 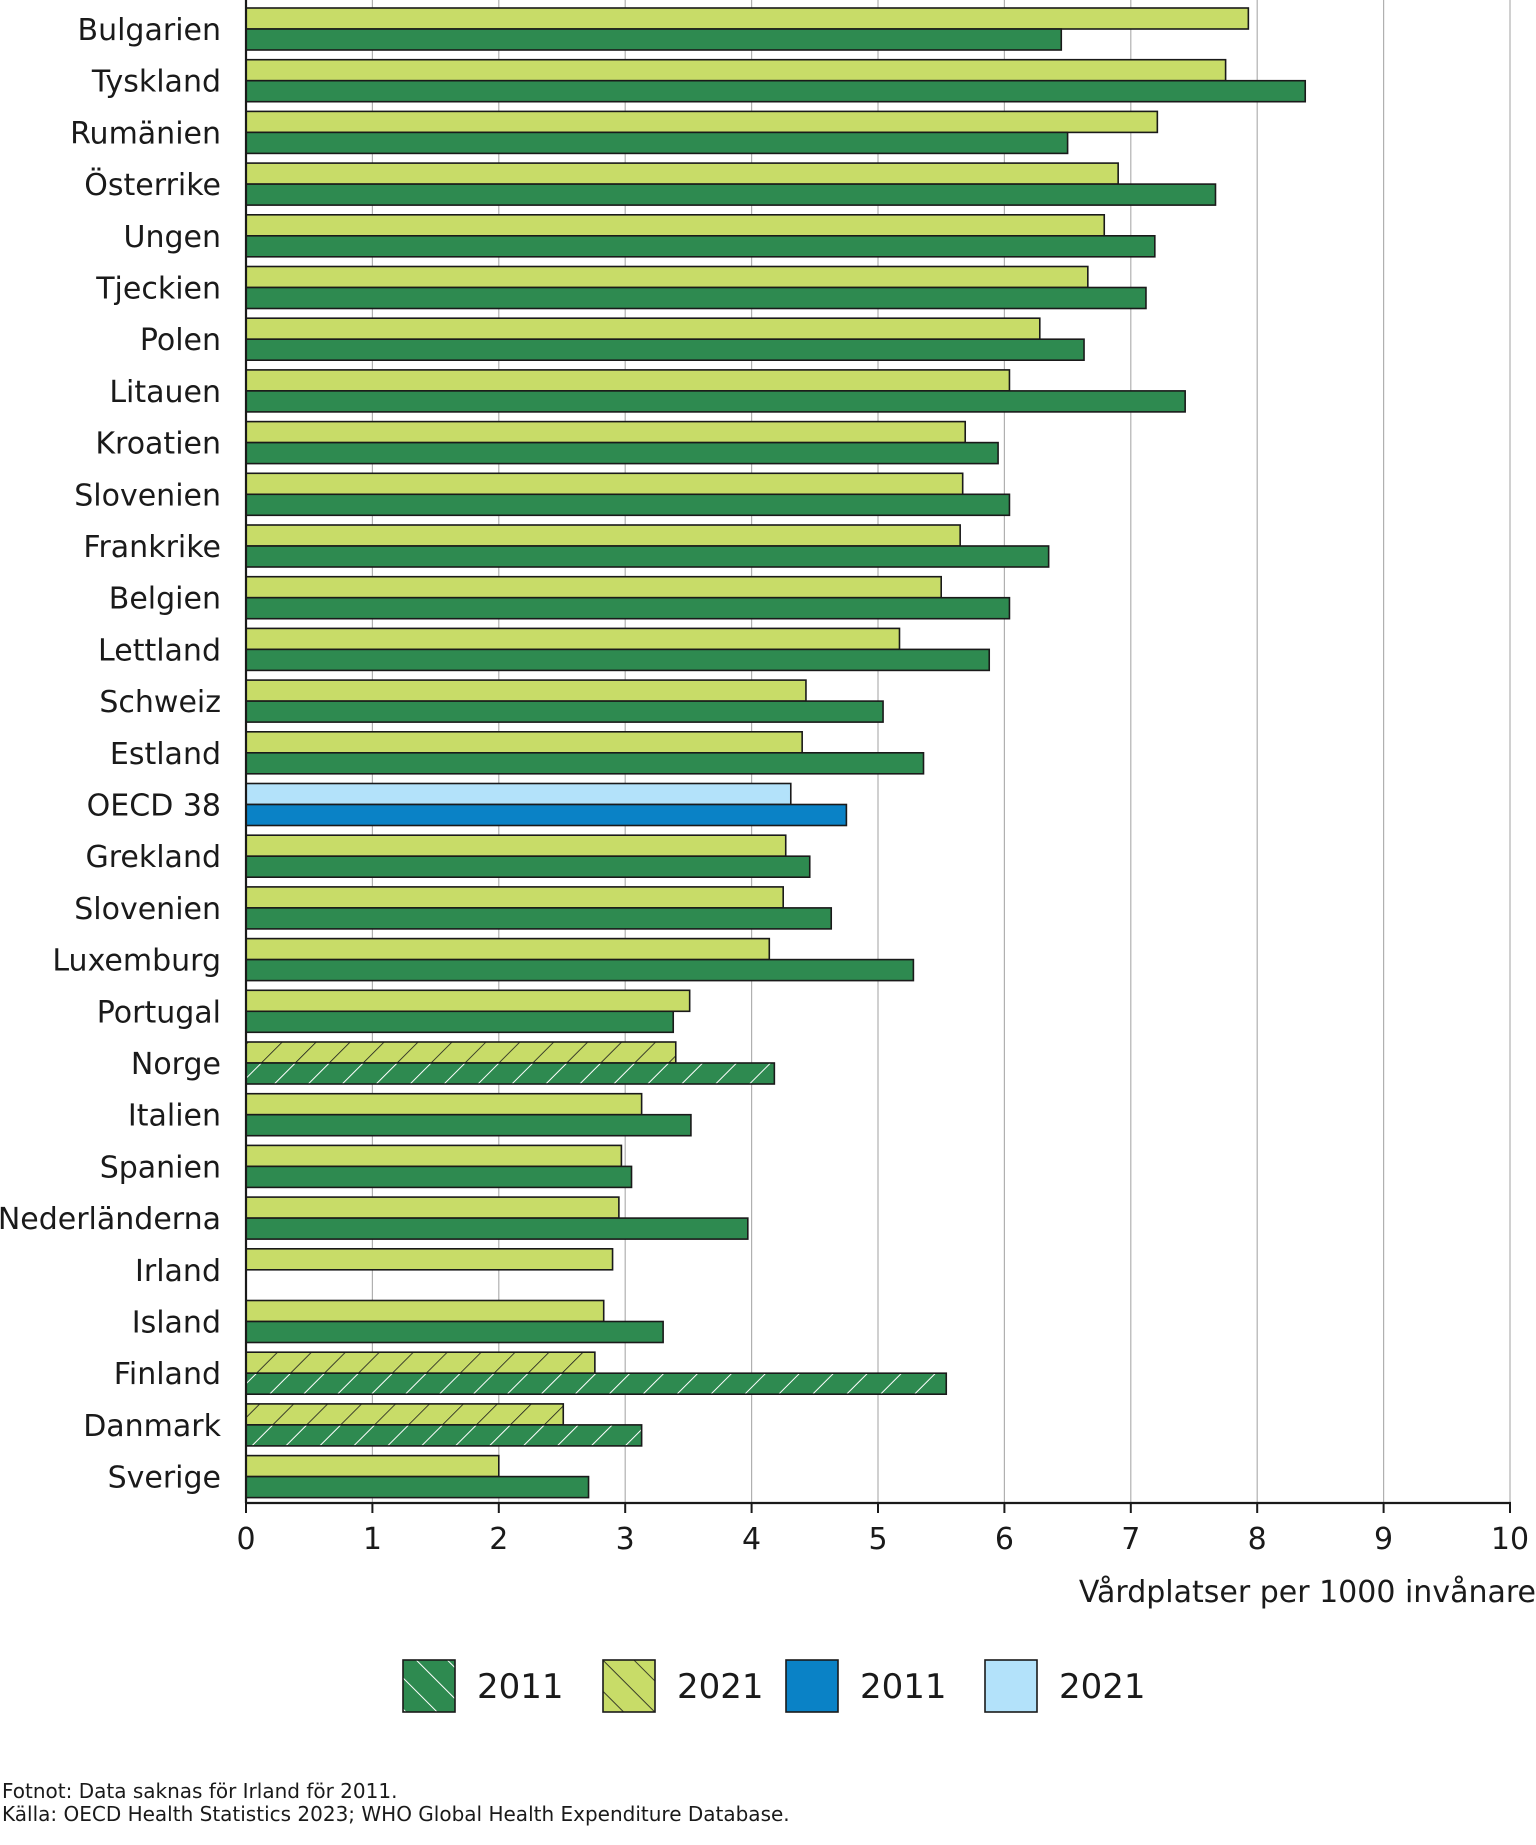 What do you see at coordinates (173, 237) in the screenshot?
I see `category-label: Ungen` at bounding box center [173, 237].